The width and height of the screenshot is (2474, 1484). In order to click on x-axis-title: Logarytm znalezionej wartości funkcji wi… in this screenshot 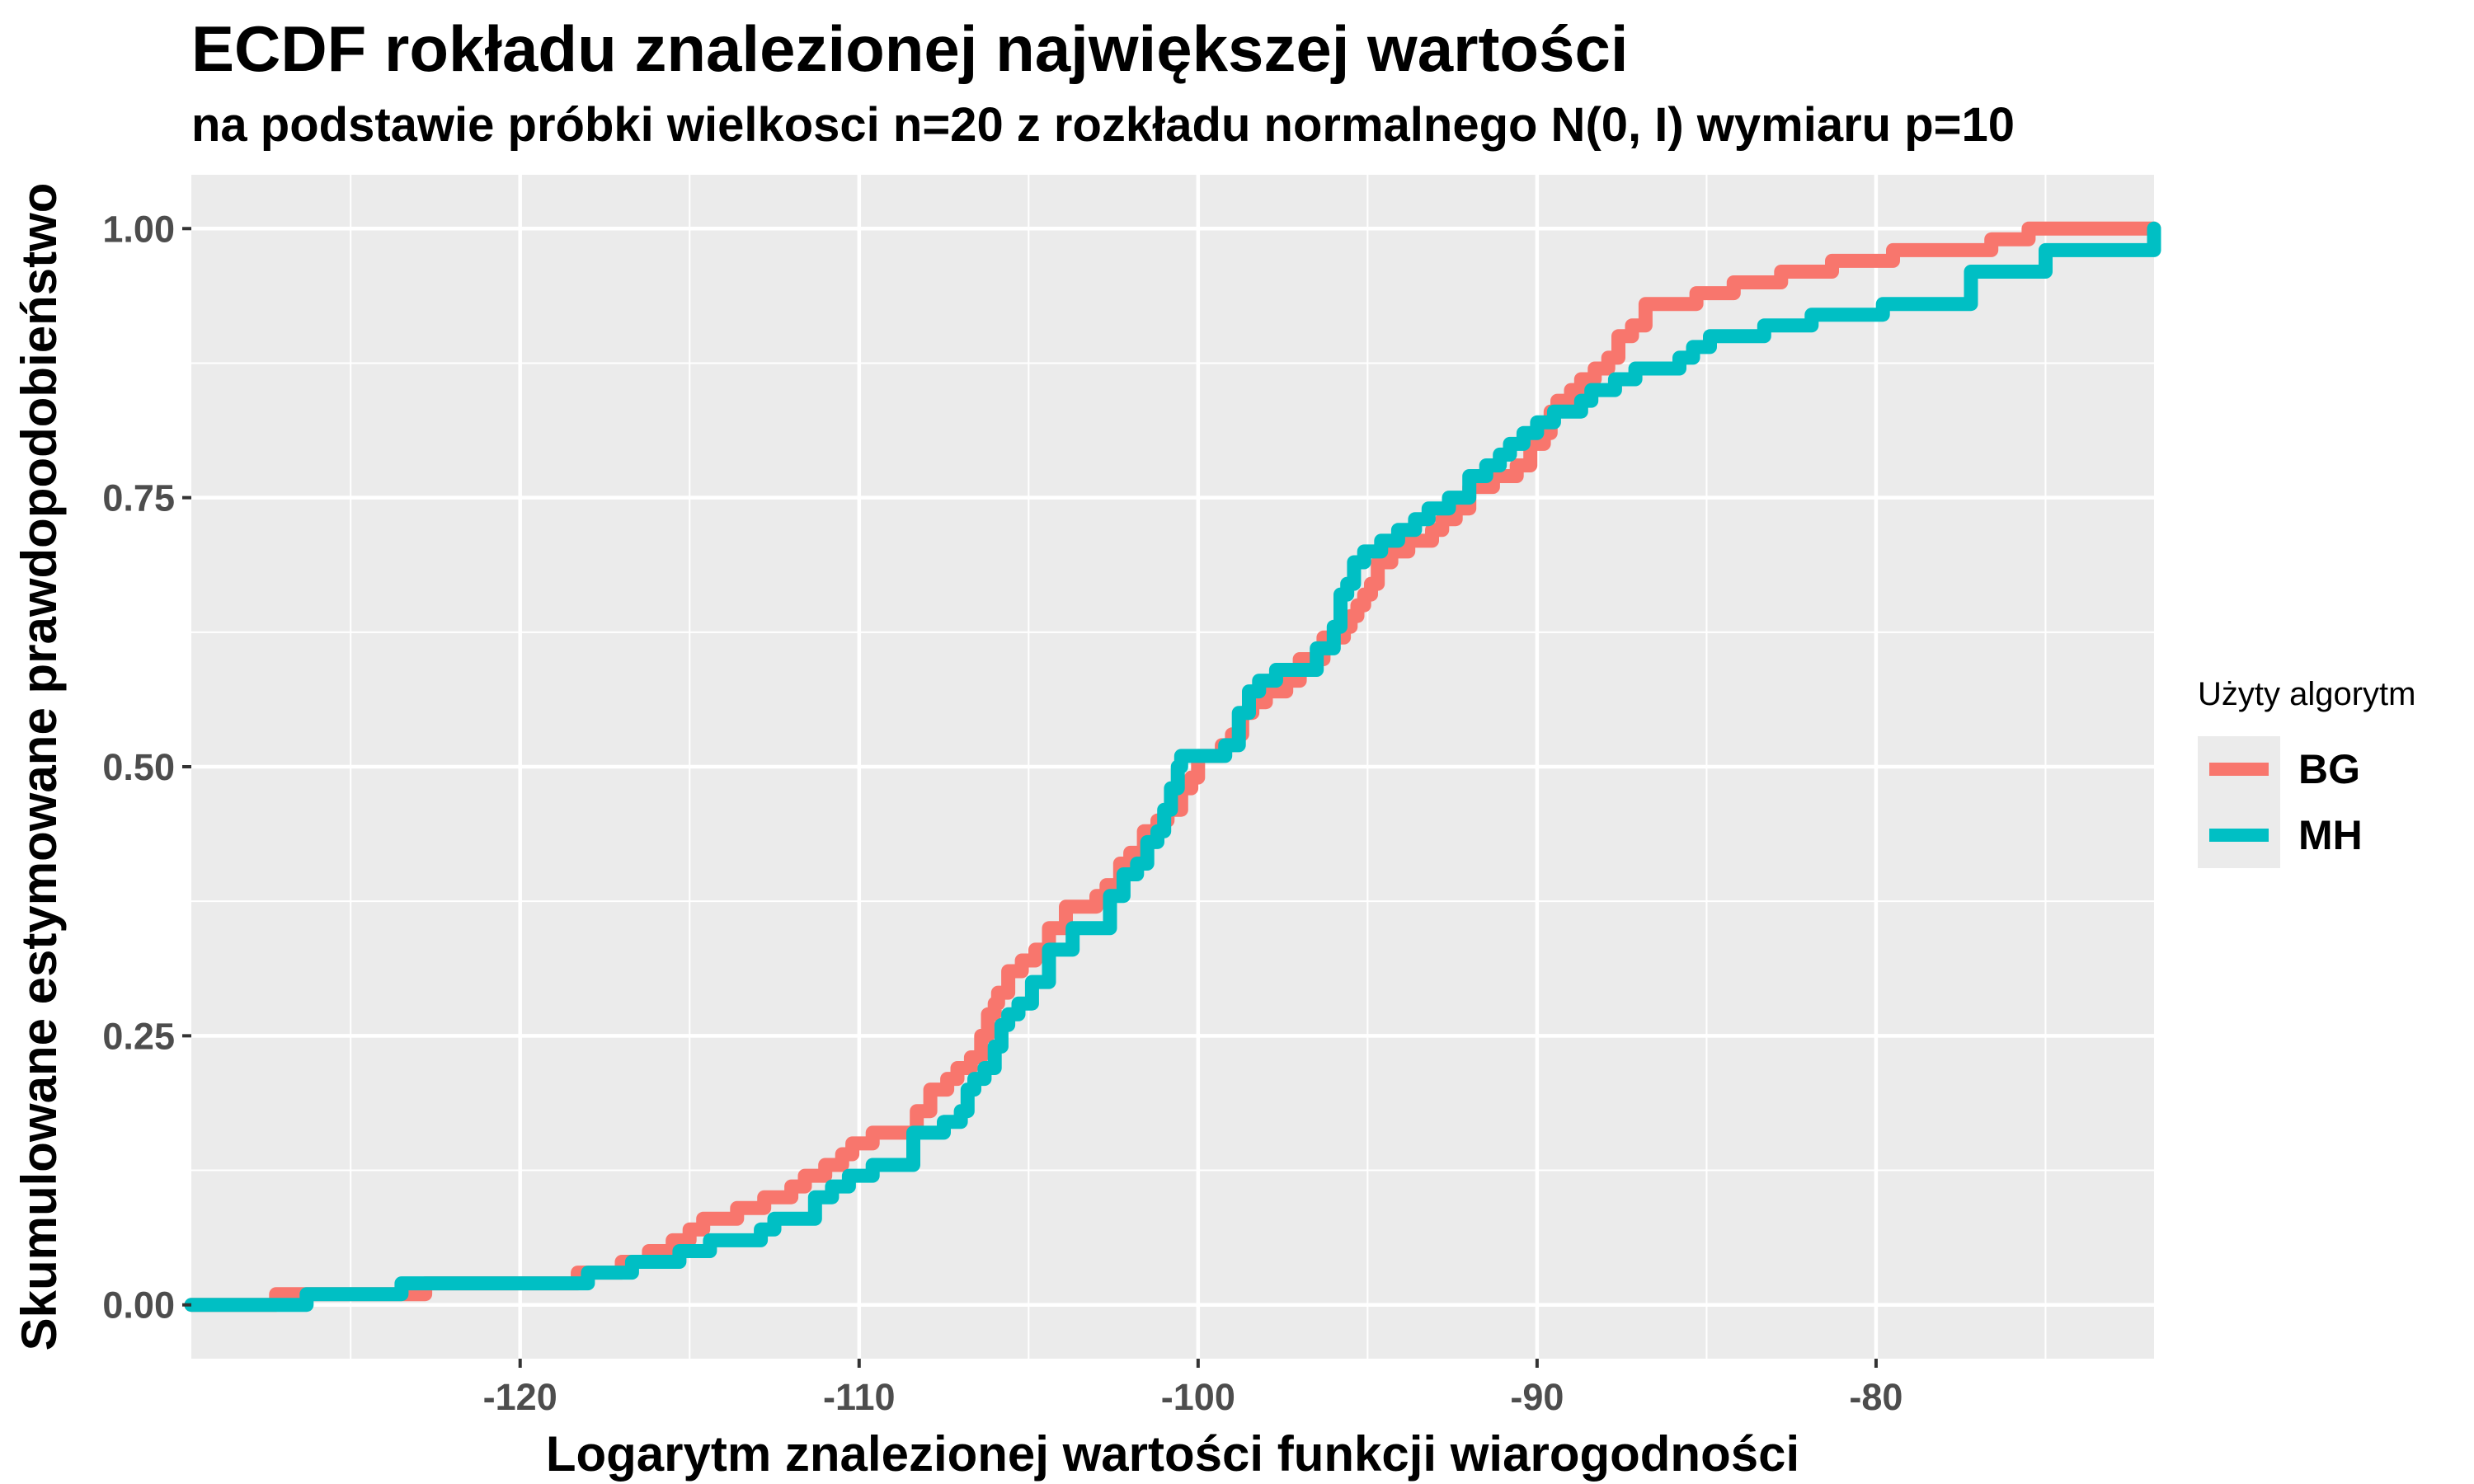, I will do `click(1172, 1454)`.